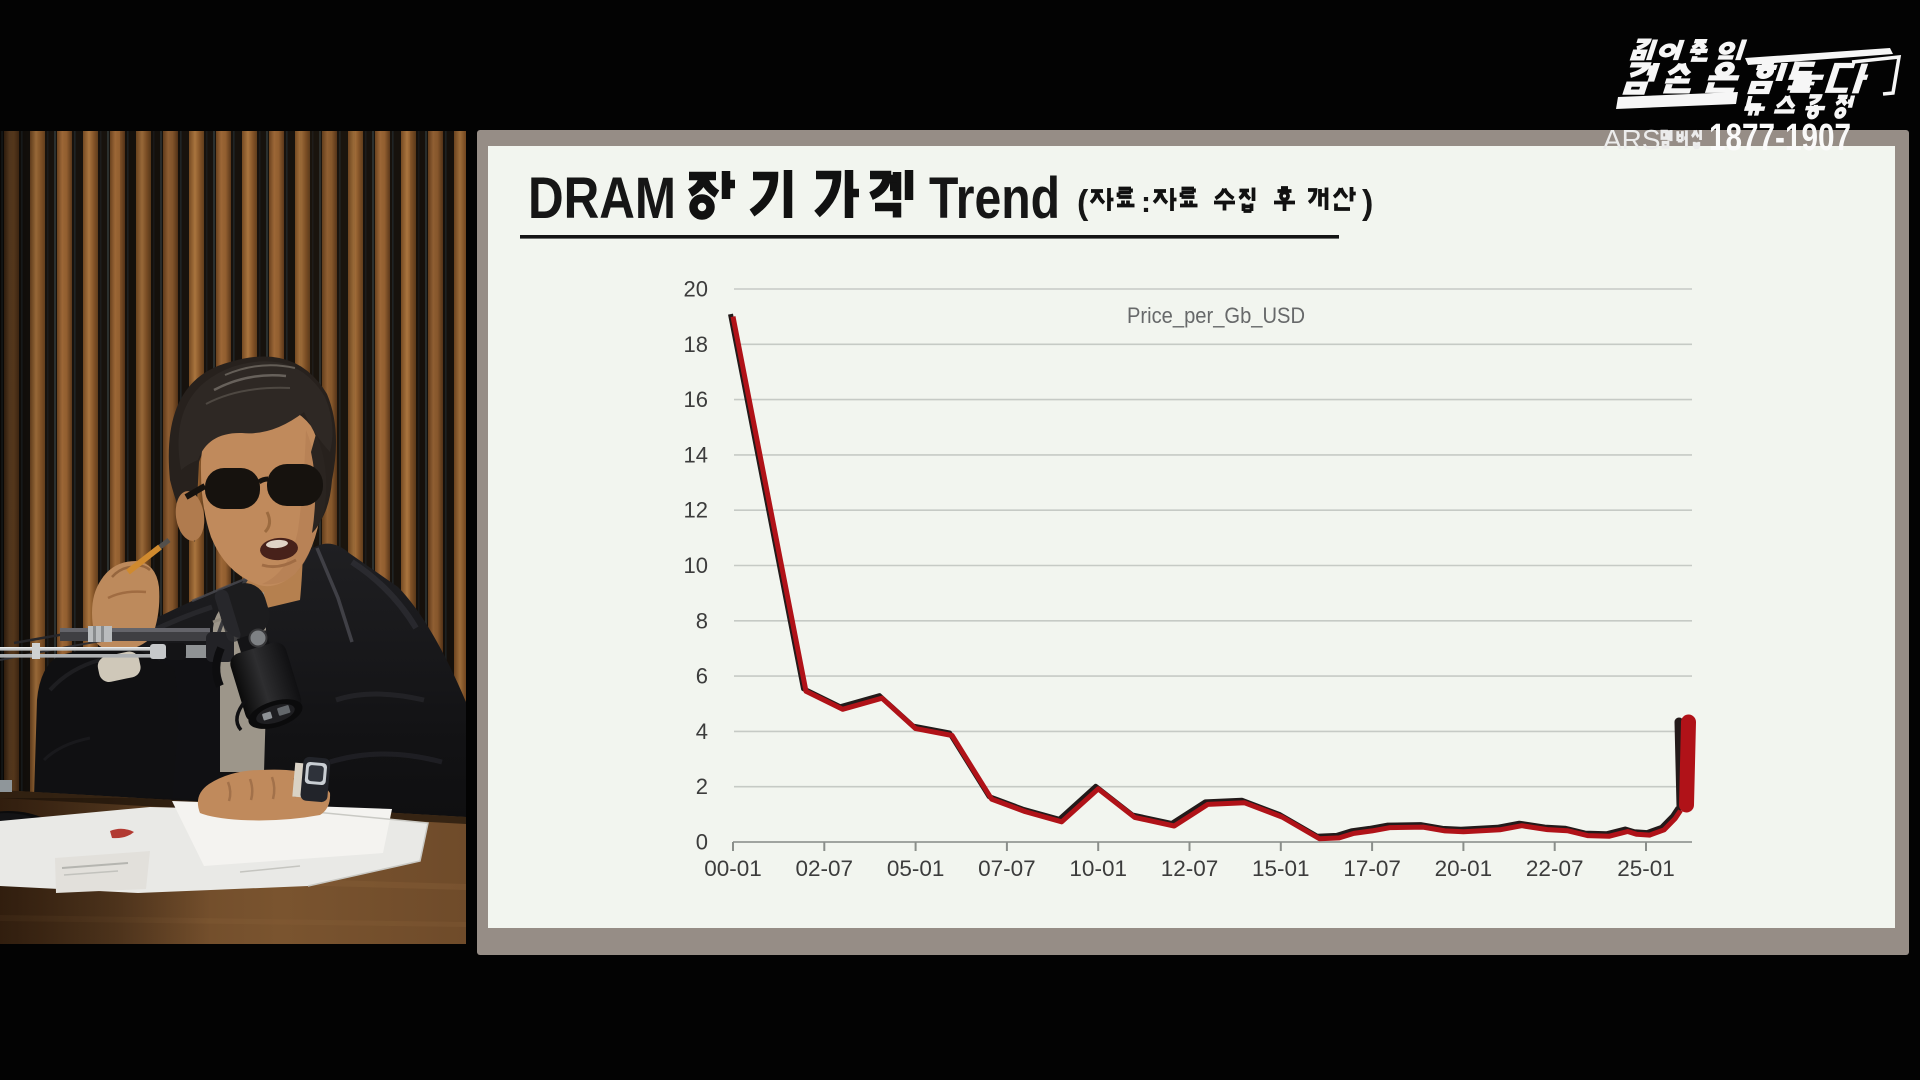  Describe the element at coordinates (1646, 868) in the screenshot. I see `svg-text: 25-01` at that location.